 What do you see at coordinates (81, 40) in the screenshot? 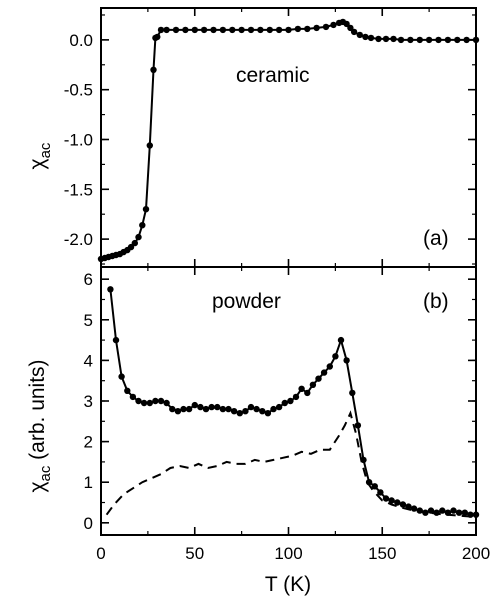
I see `panel-a-ytick-label: 0.0` at bounding box center [81, 40].